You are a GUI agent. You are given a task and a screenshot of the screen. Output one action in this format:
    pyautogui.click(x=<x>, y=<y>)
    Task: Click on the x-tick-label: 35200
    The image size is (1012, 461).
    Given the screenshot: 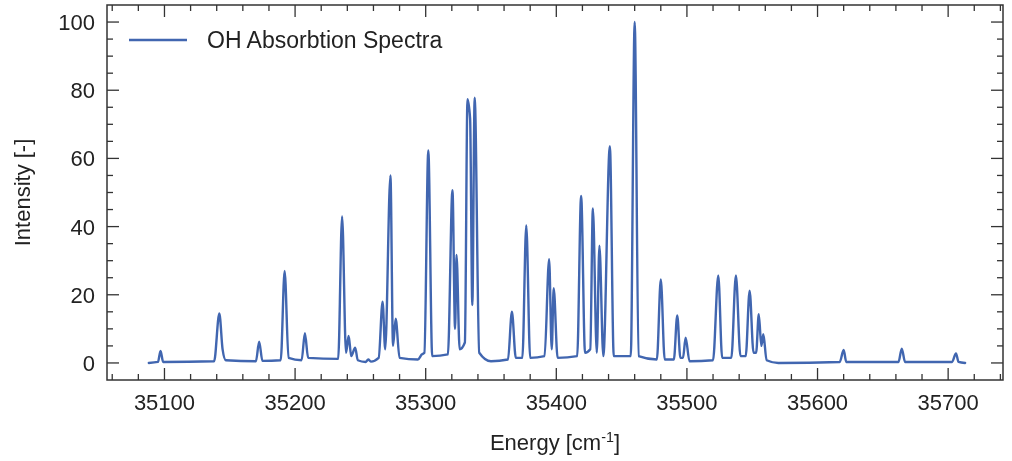 What is the action you would take?
    pyautogui.click(x=295, y=402)
    